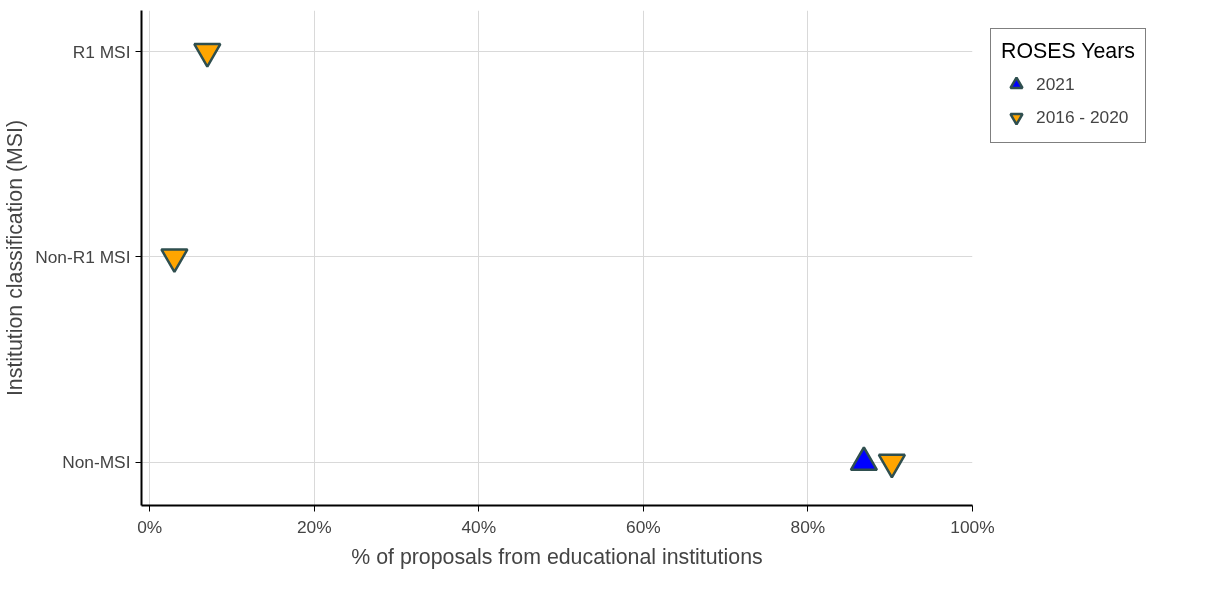  Describe the element at coordinates (1055, 84) in the screenshot. I see `legend-label: 2021` at that location.